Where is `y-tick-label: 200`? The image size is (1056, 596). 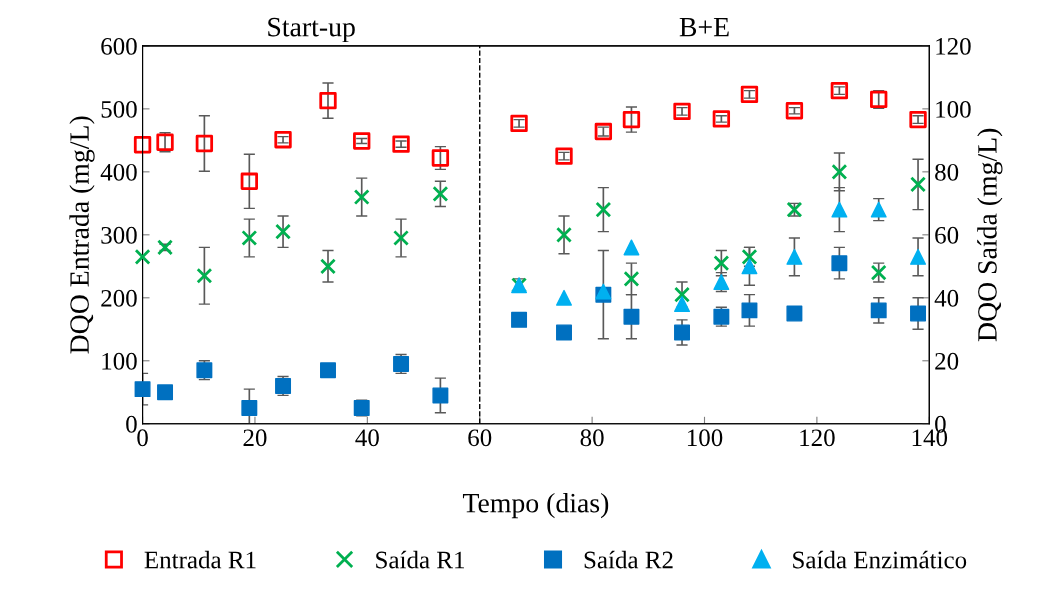
y-tick-label: 200 is located at coordinates (119, 298).